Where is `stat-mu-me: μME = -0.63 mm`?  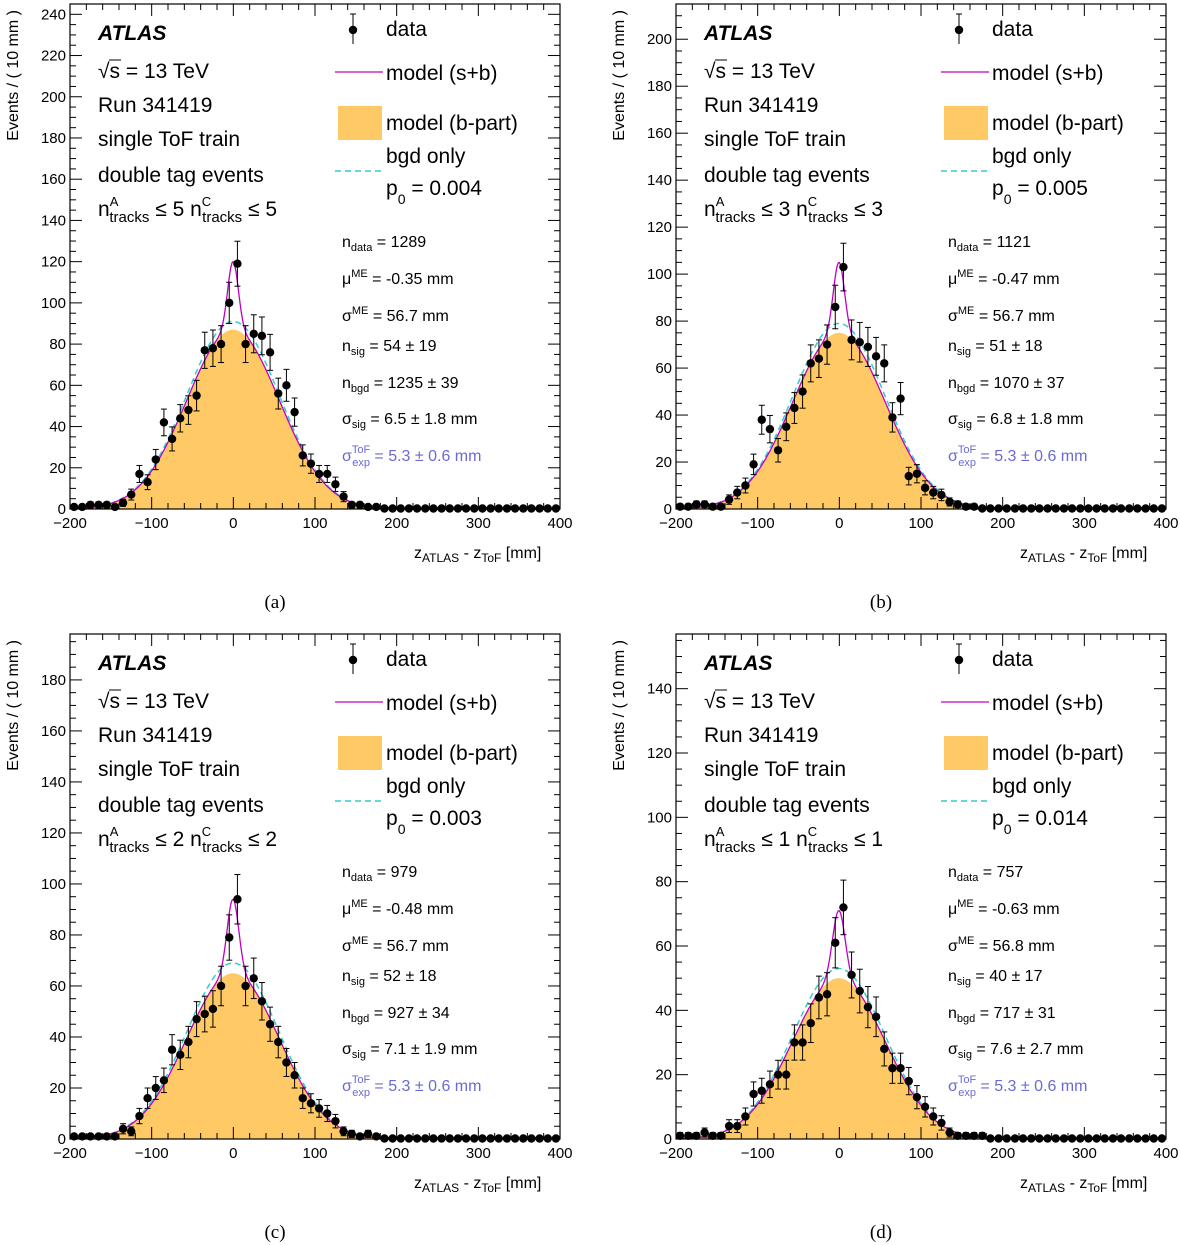 stat-mu-me: μME = -0.63 mm is located at coordinates (1004, 908).